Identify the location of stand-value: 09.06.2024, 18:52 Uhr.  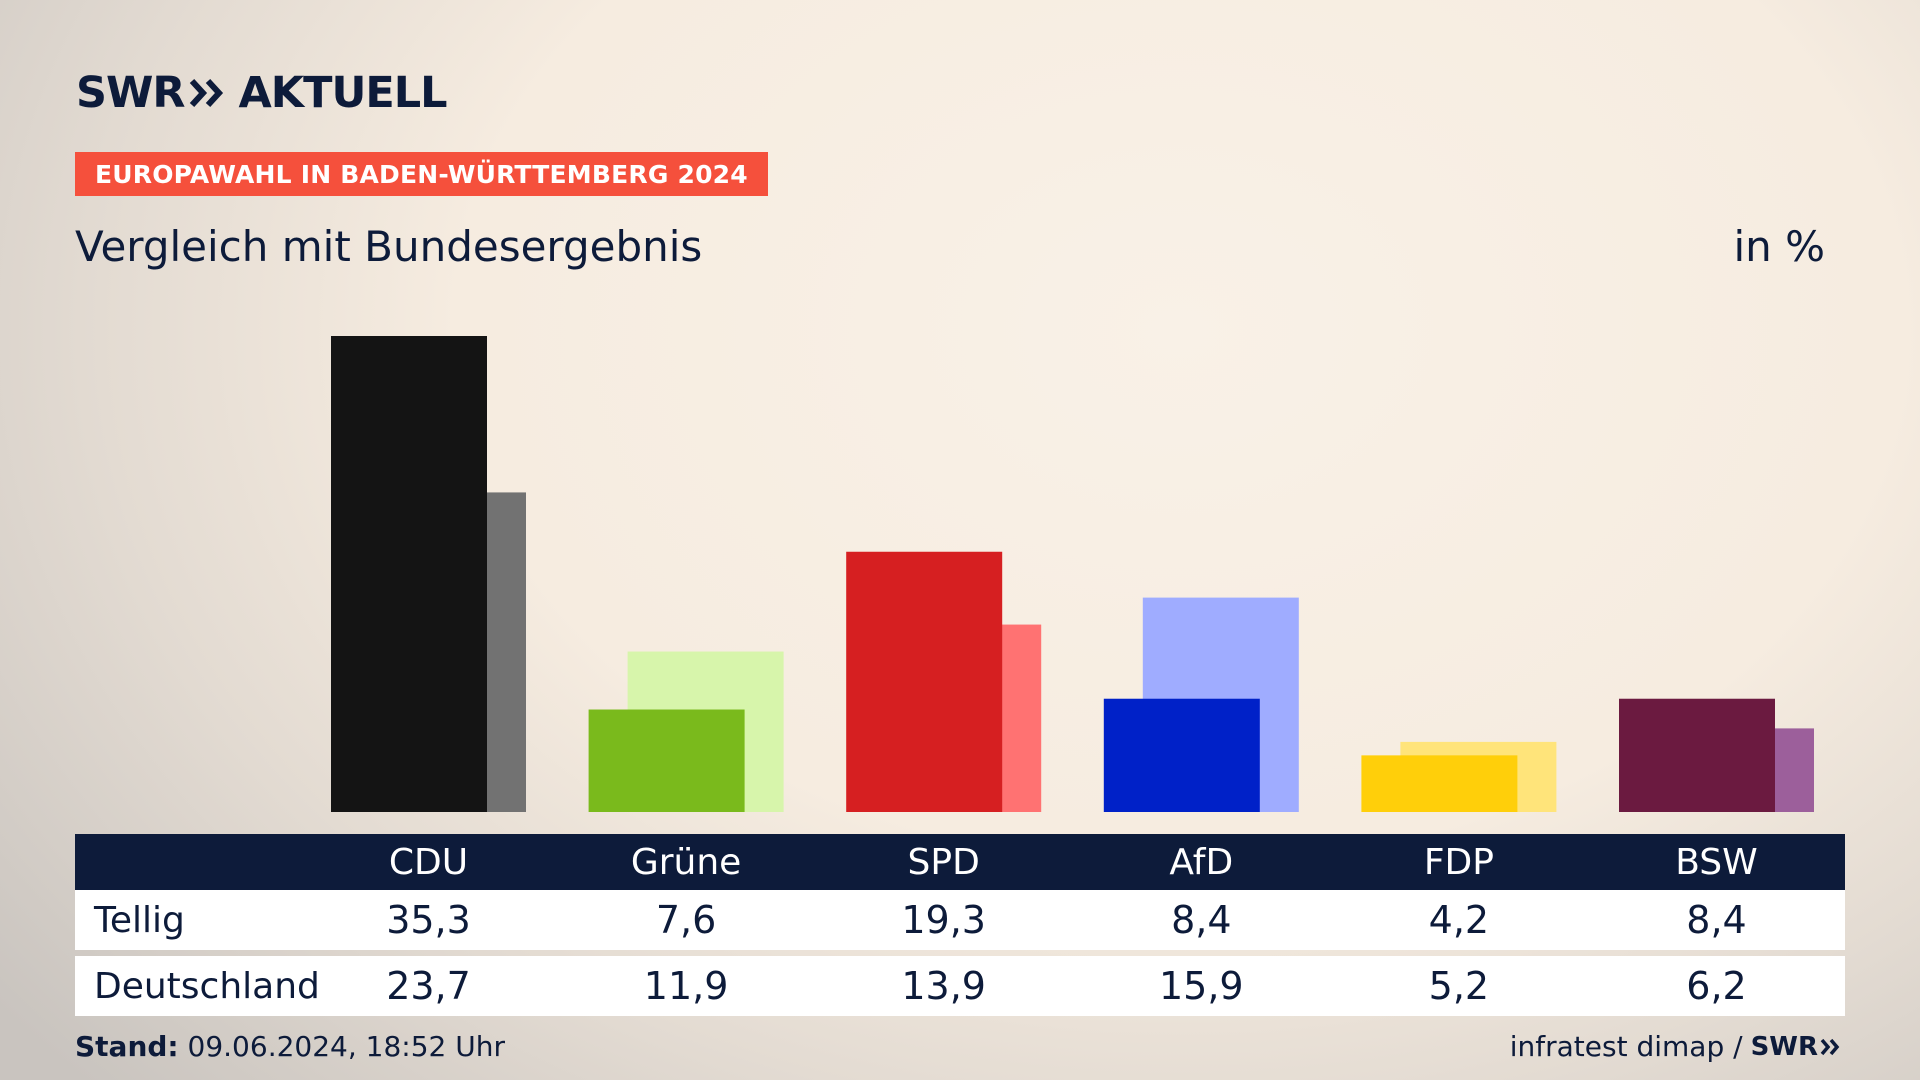
(346, 1046).